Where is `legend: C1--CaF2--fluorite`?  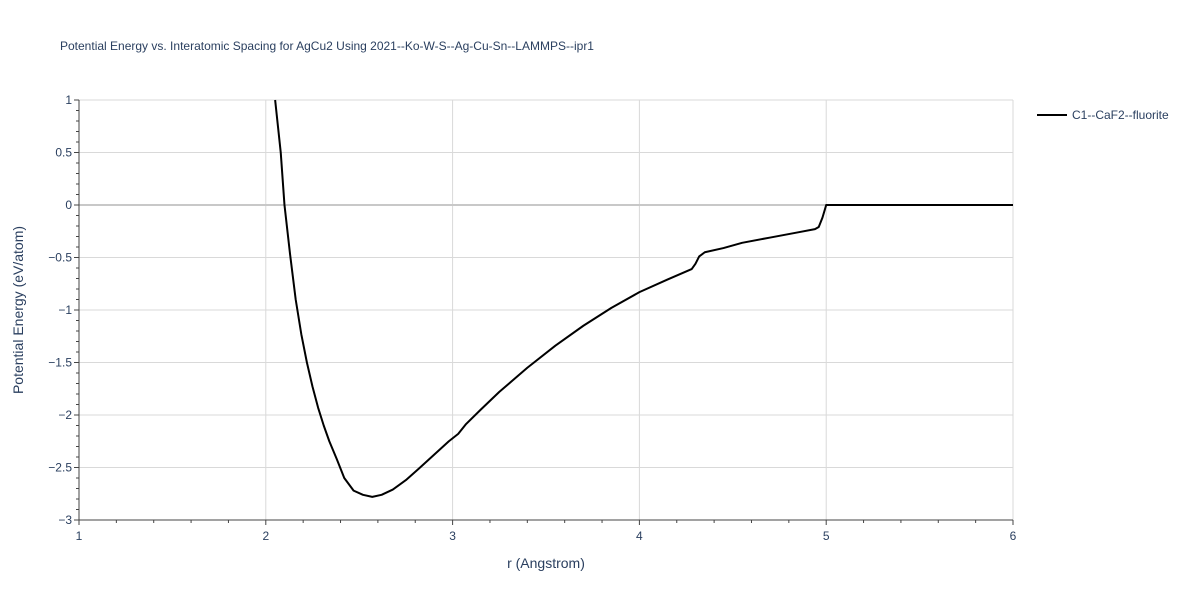 legend: C1--CaF2--fluorite is located at coordinates (1103, 115).